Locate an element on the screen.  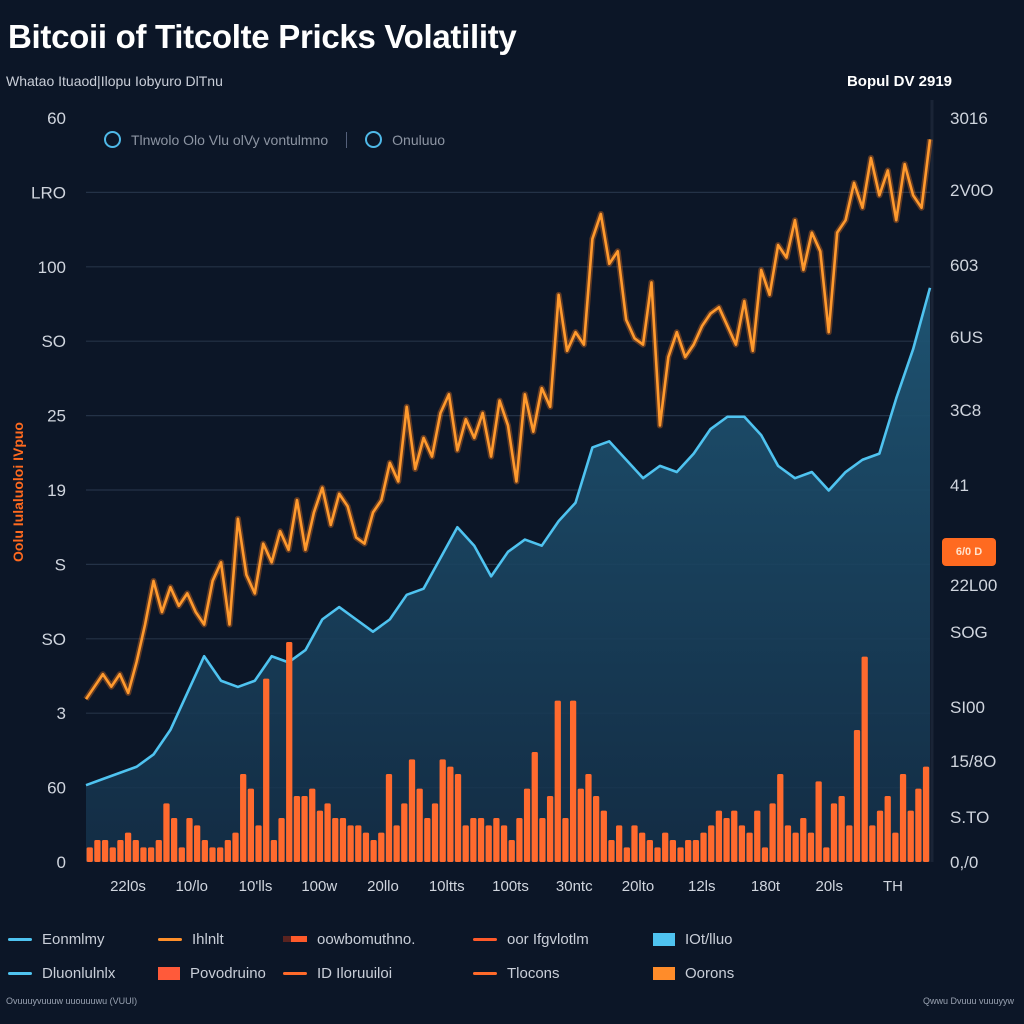
y-tick-label-right: S.TO is located at coordinates (969, 817).